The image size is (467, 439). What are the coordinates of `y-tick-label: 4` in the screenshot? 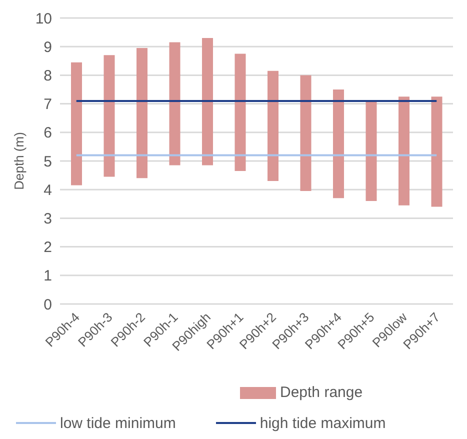 It's located at (48, 190).